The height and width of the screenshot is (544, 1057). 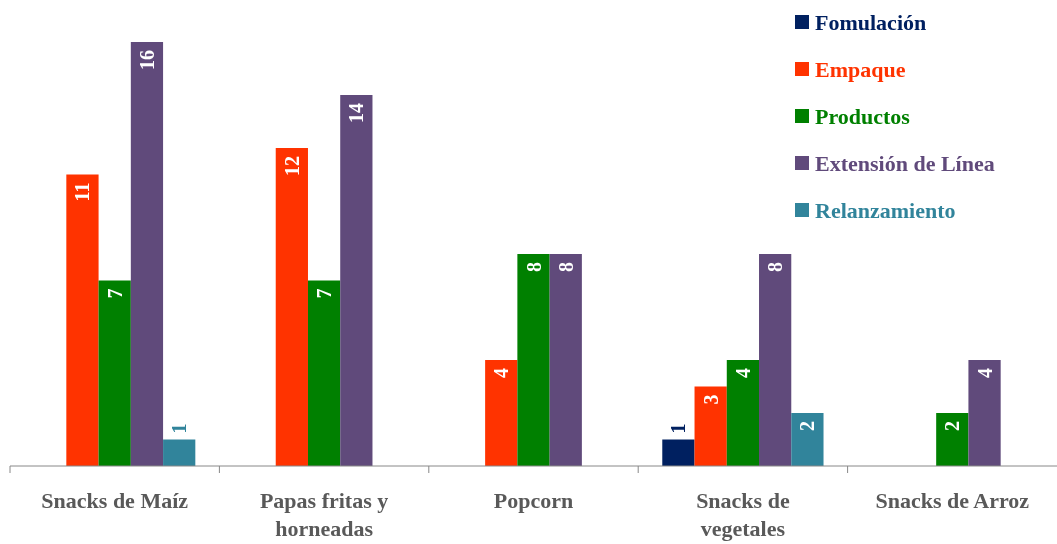 I want to click on data-label: 3, so click(x=710, y=399).